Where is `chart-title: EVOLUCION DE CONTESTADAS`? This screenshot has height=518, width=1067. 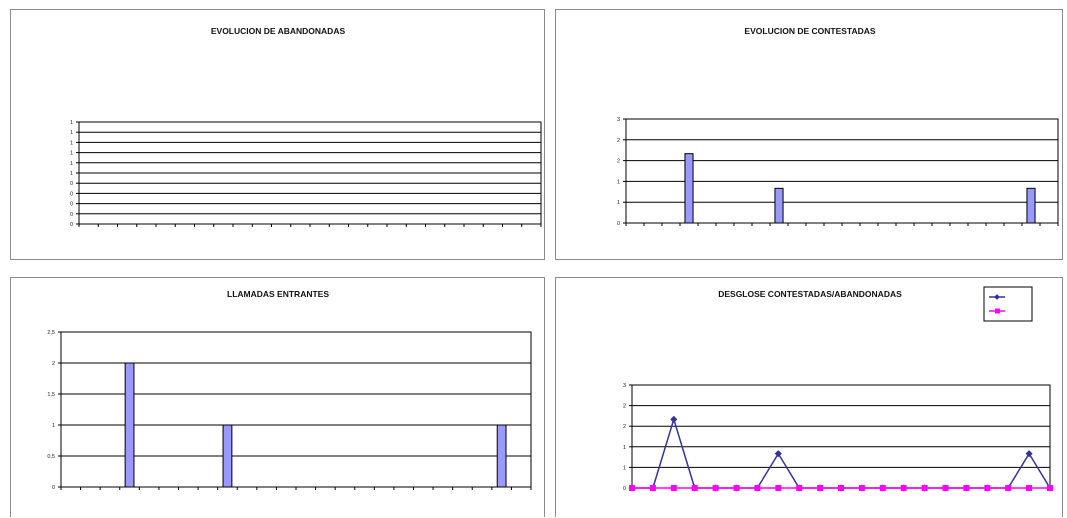
chart-title: EVOLUCION DE CONTESTADAS is located at coordinates (809, 31).